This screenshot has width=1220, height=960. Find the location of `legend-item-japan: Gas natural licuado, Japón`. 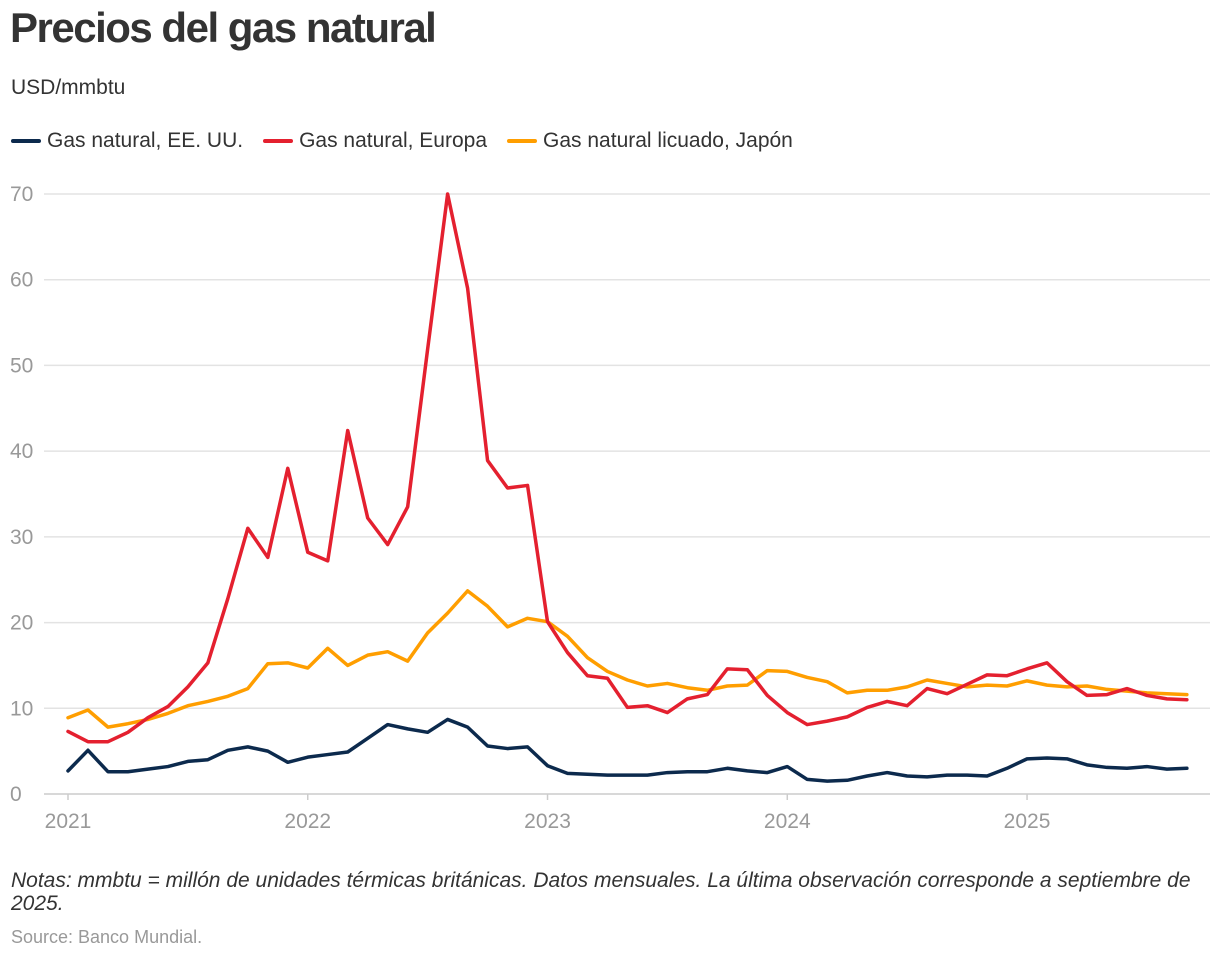

legend-item-japan: Gas natural licuado, Japón is located at coordinates (650, 141).